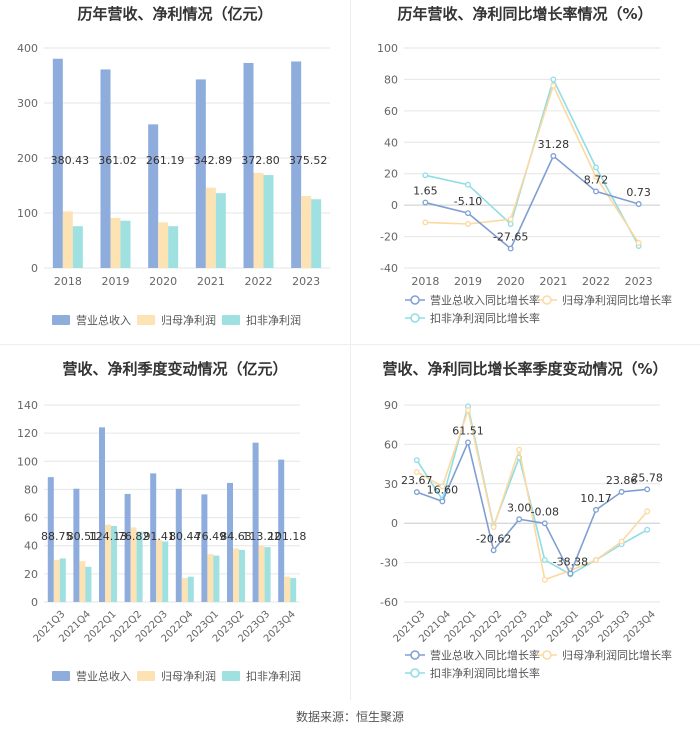 Image resolution: width=700 pixels, height=734 pixels. Describe the element at coordinates (27, 433) in the screenshot. I see `y-tick-label: 120` at that location.